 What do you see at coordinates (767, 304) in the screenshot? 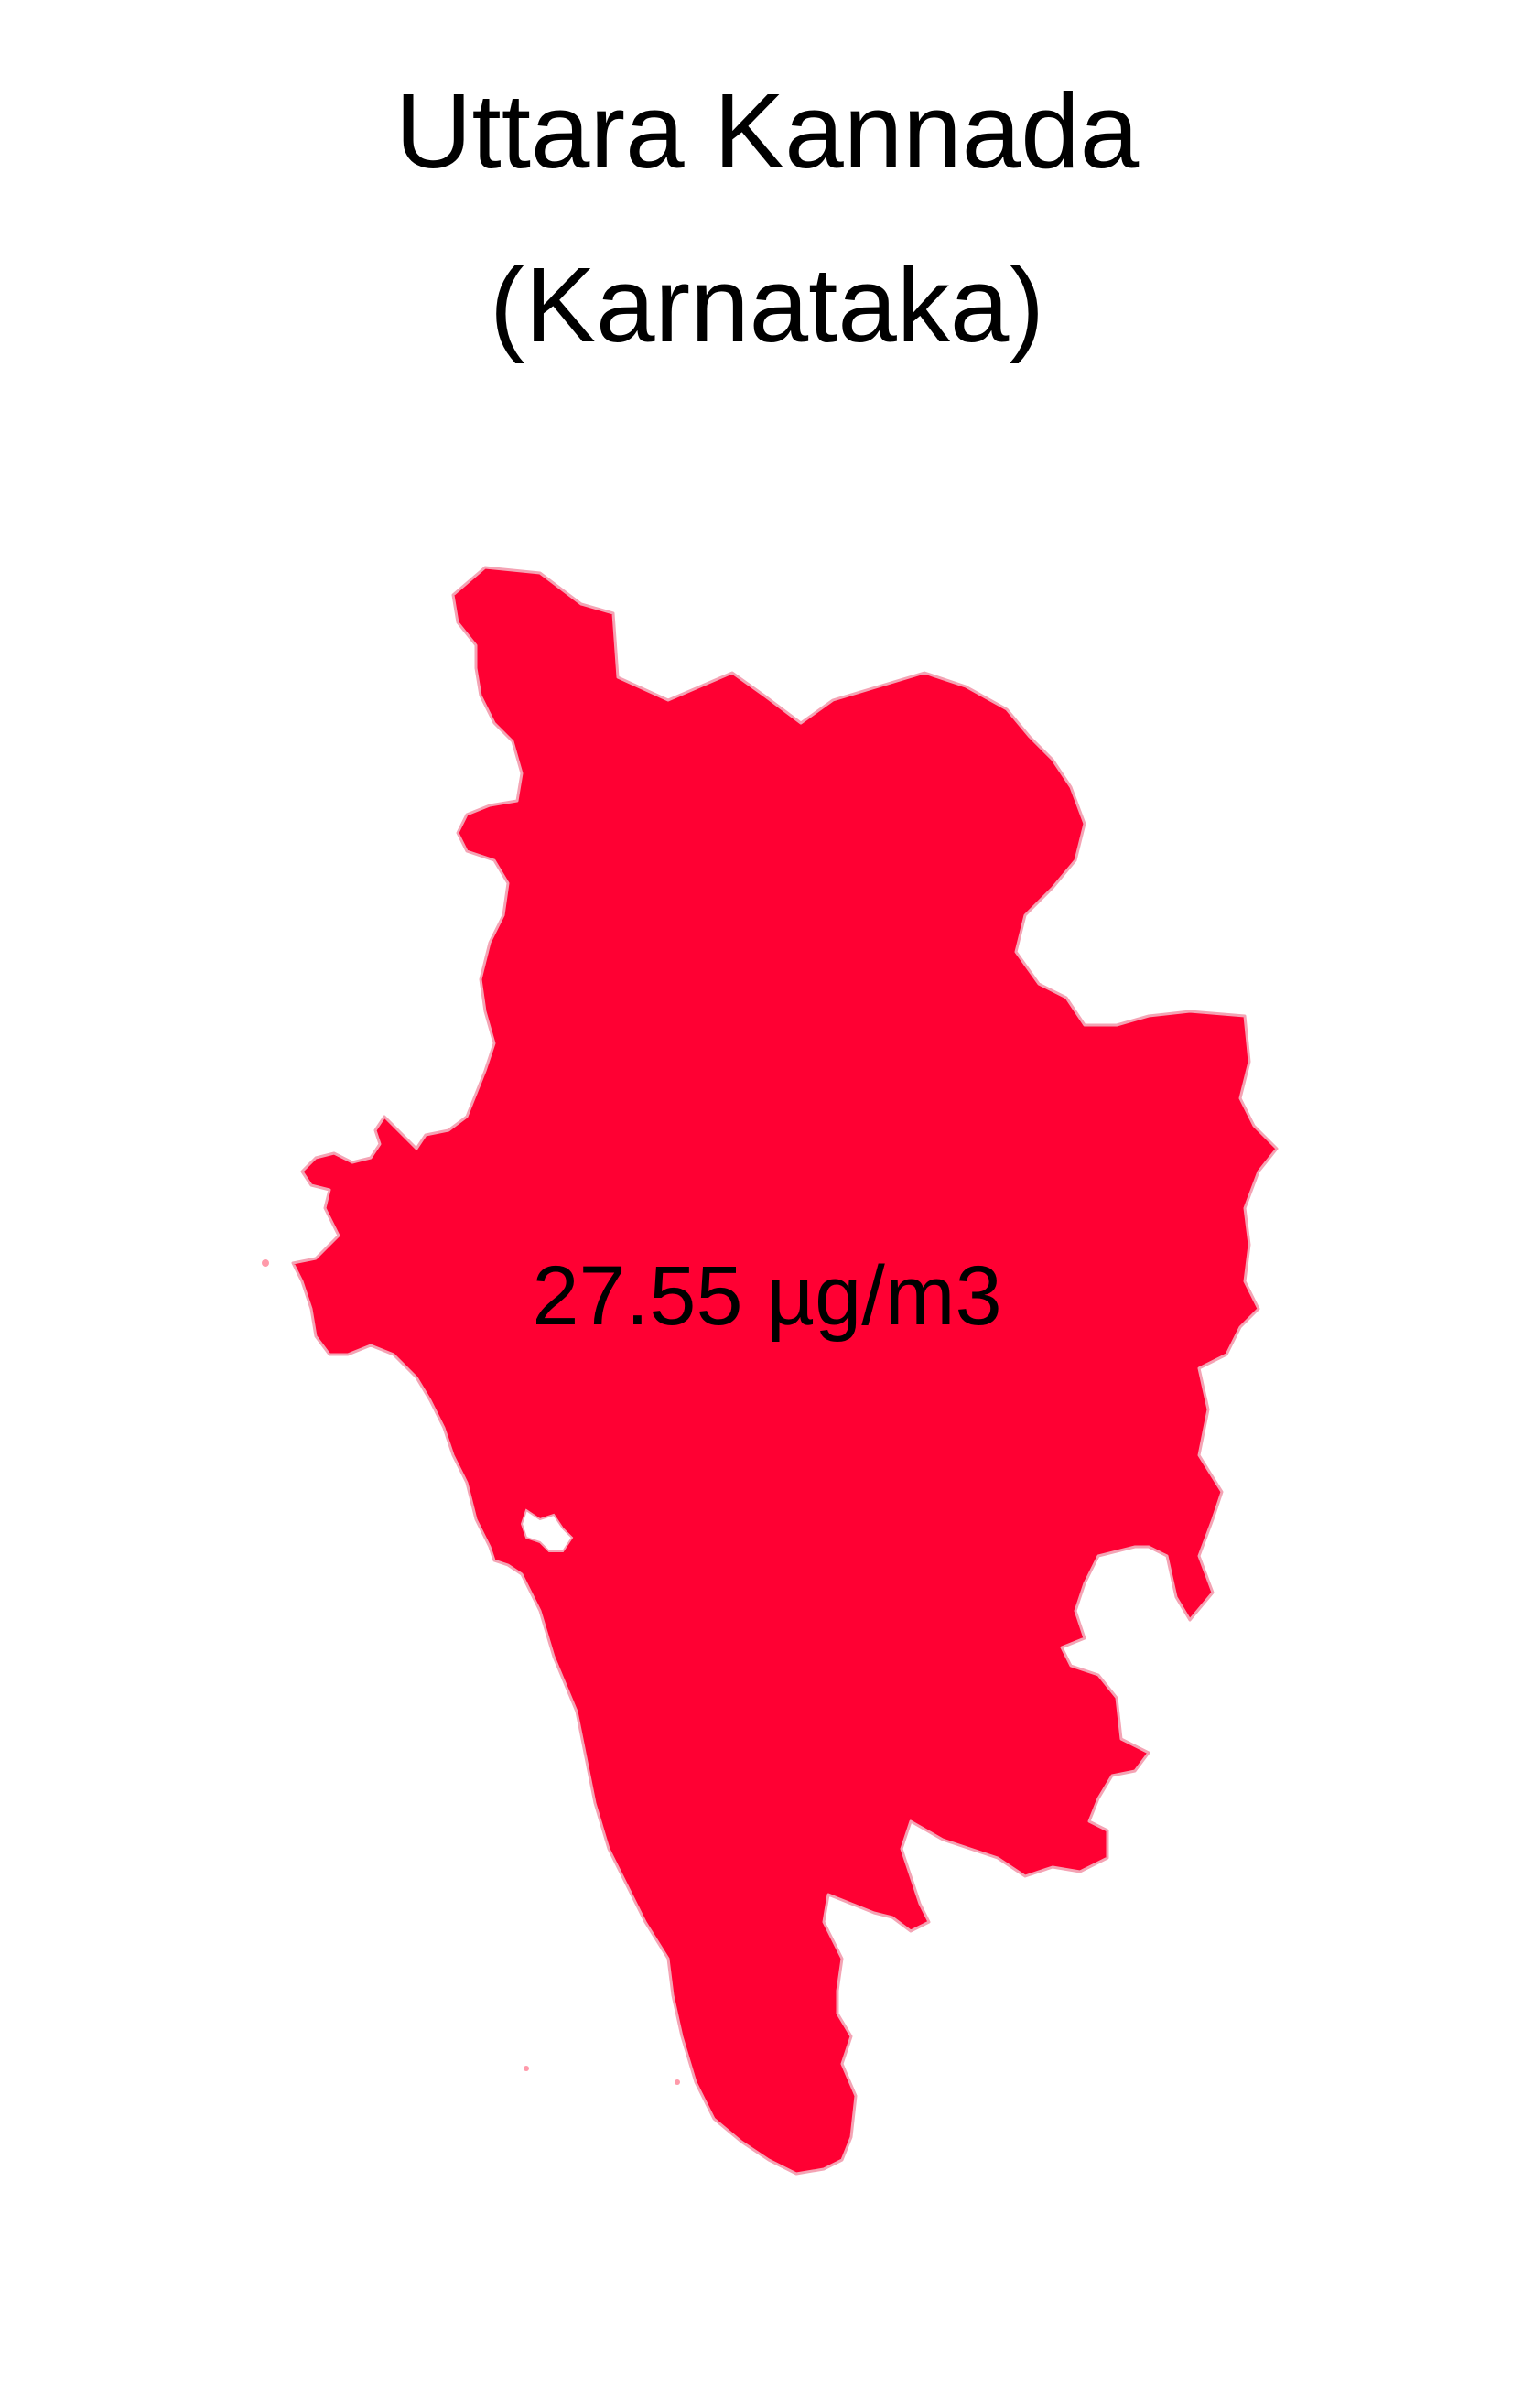
I see `map-subtitle: (Karnataka)` at bounding box center [767, 304].